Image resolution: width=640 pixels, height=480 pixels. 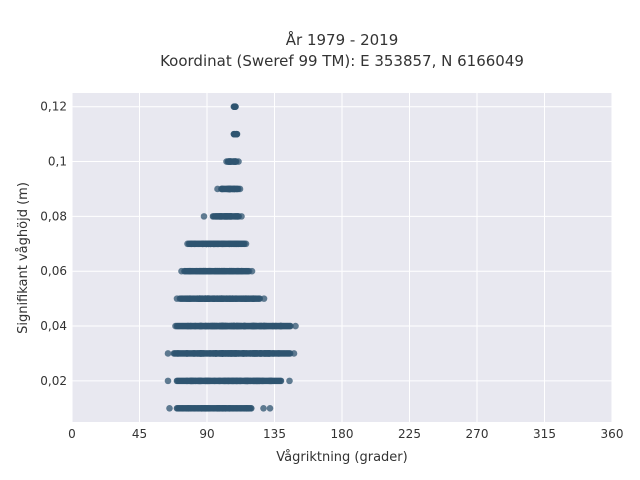 I want to click on x-tick-label: 270, so click(x=477, y=434).